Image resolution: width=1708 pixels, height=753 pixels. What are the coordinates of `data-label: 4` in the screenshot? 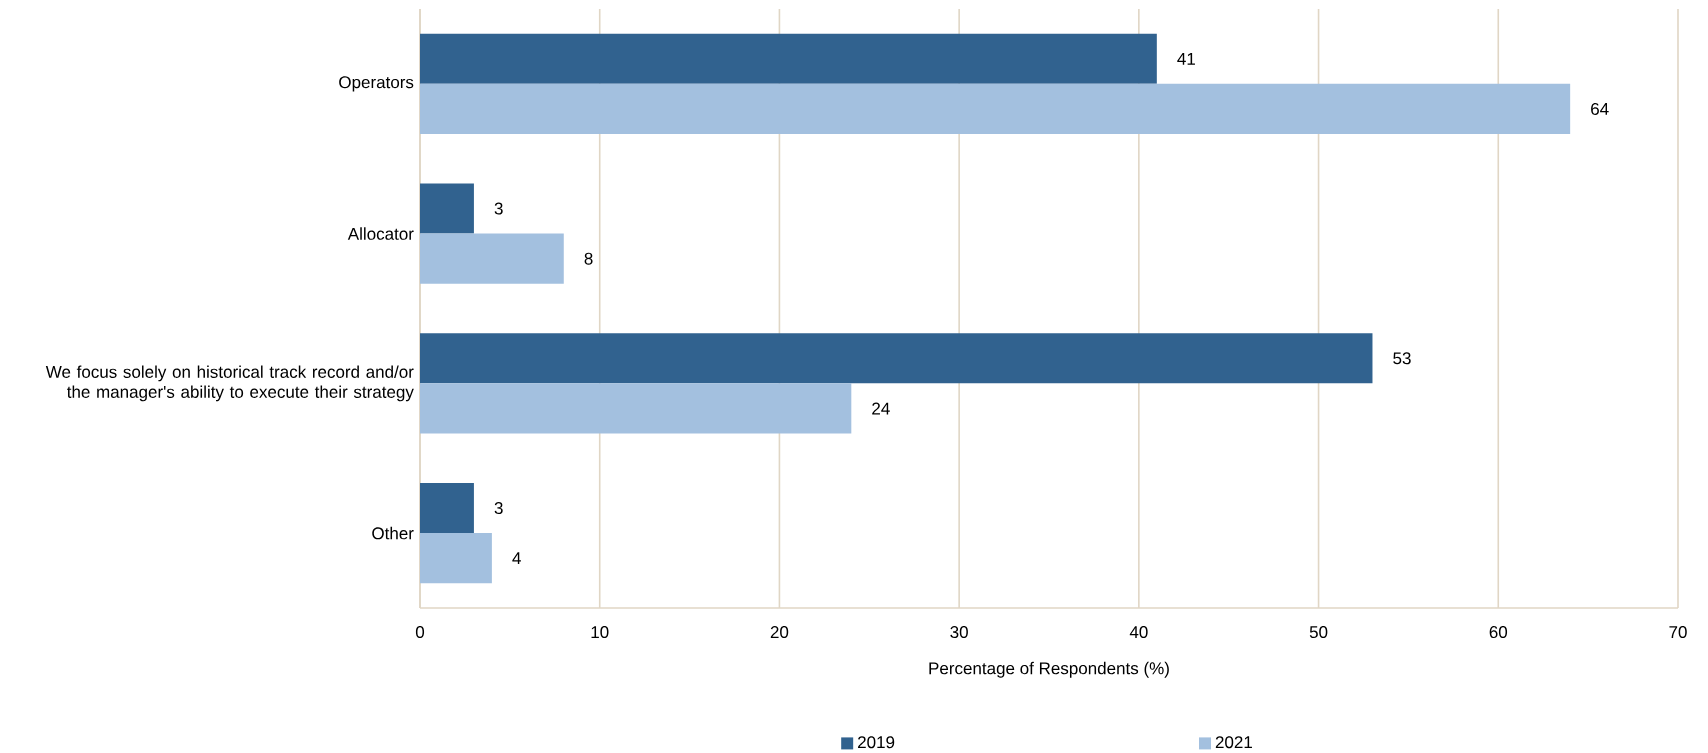 It's located at (516, 558).